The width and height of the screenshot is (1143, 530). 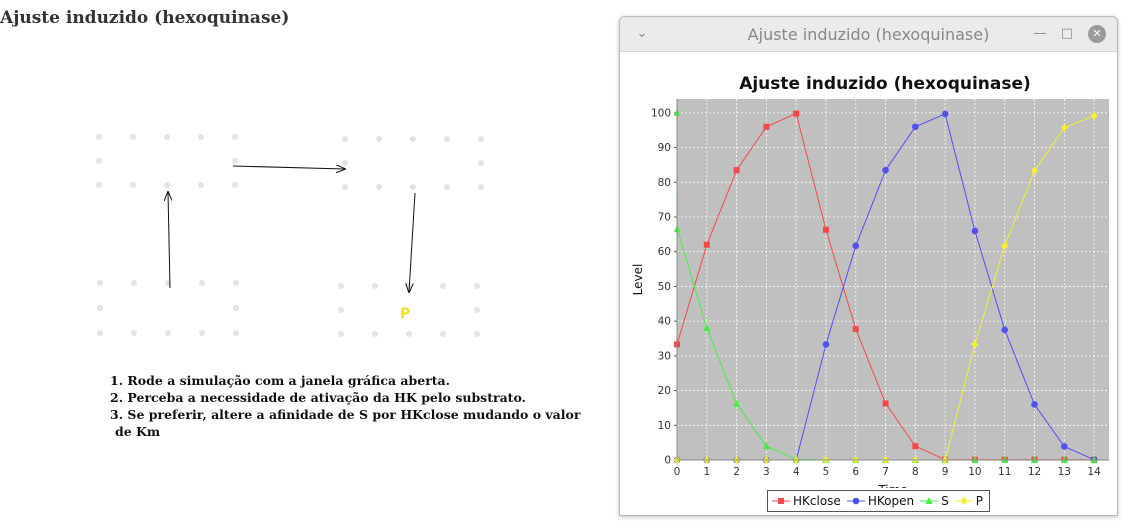 I want to click on legend-label: HKopen, so click(x=891, y=501).